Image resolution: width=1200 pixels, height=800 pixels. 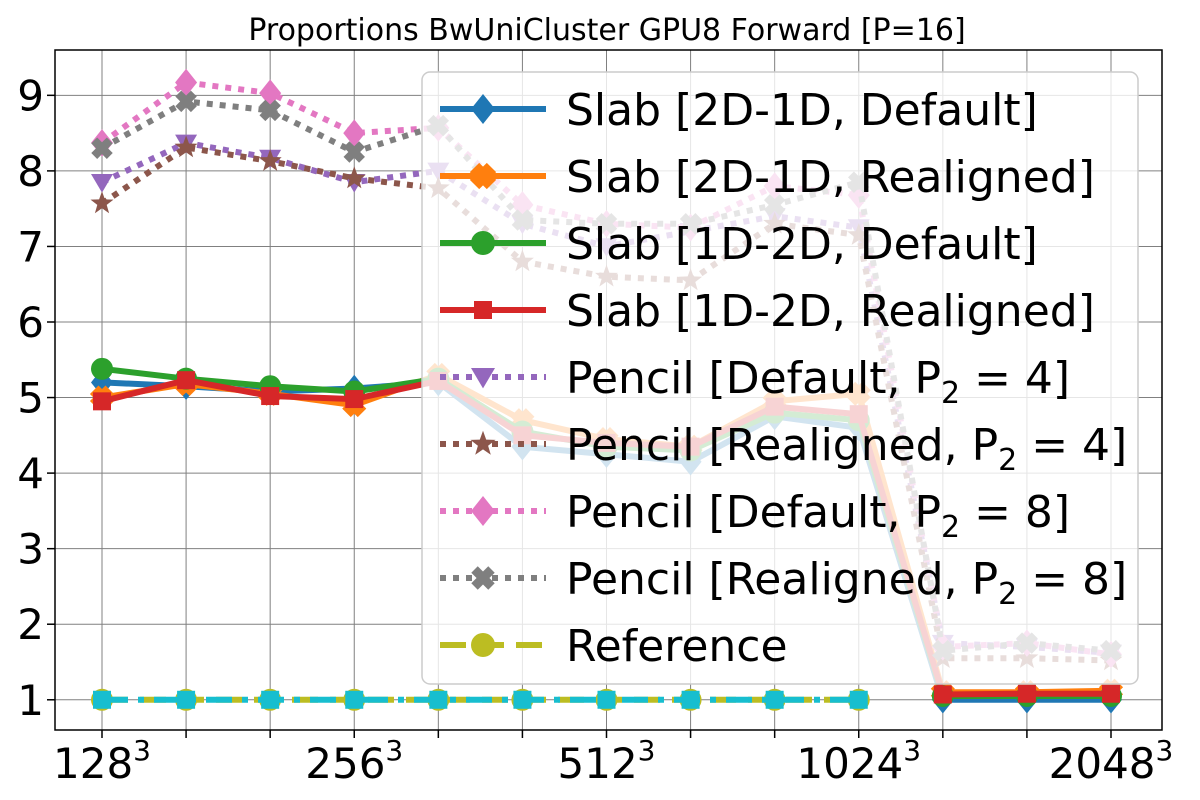 What do you see at coordinates (818, 382) in the screenshot?
I see `legend-label: Pencil [Default, P2 = 4]` at bounding box center [818, 382].